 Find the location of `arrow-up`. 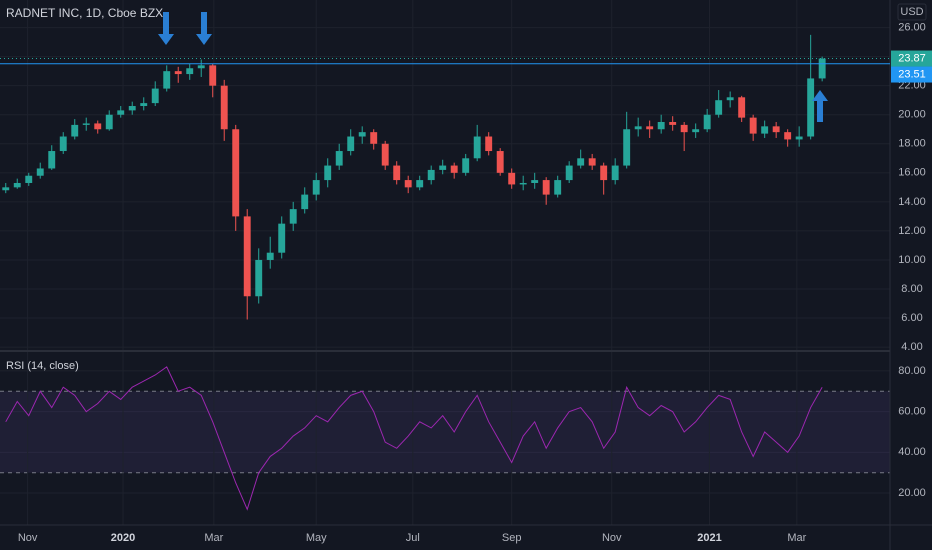

arrow-up is located at coordinates (820, 106).